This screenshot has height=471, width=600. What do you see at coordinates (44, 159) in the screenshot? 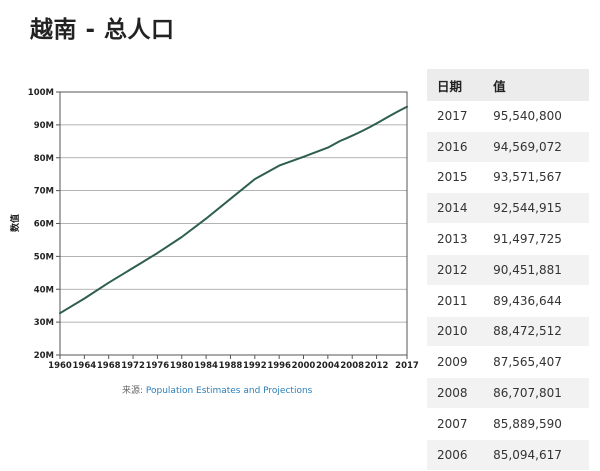
I see `y-tick-label: 80M` at bounding box center [44, 159].